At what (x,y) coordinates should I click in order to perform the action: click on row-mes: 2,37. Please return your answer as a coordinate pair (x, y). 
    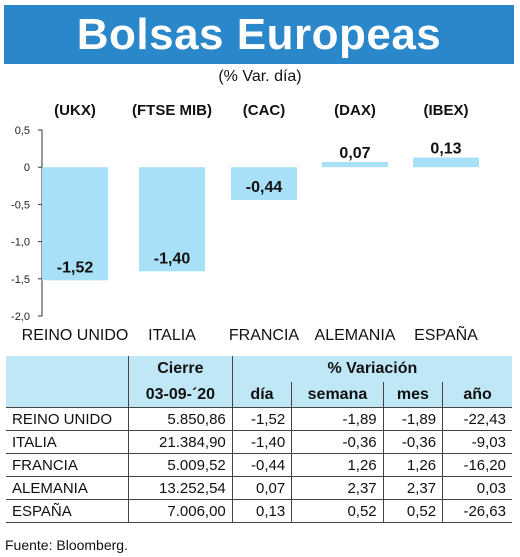
    Looking at the image, I should click on (412, 488).